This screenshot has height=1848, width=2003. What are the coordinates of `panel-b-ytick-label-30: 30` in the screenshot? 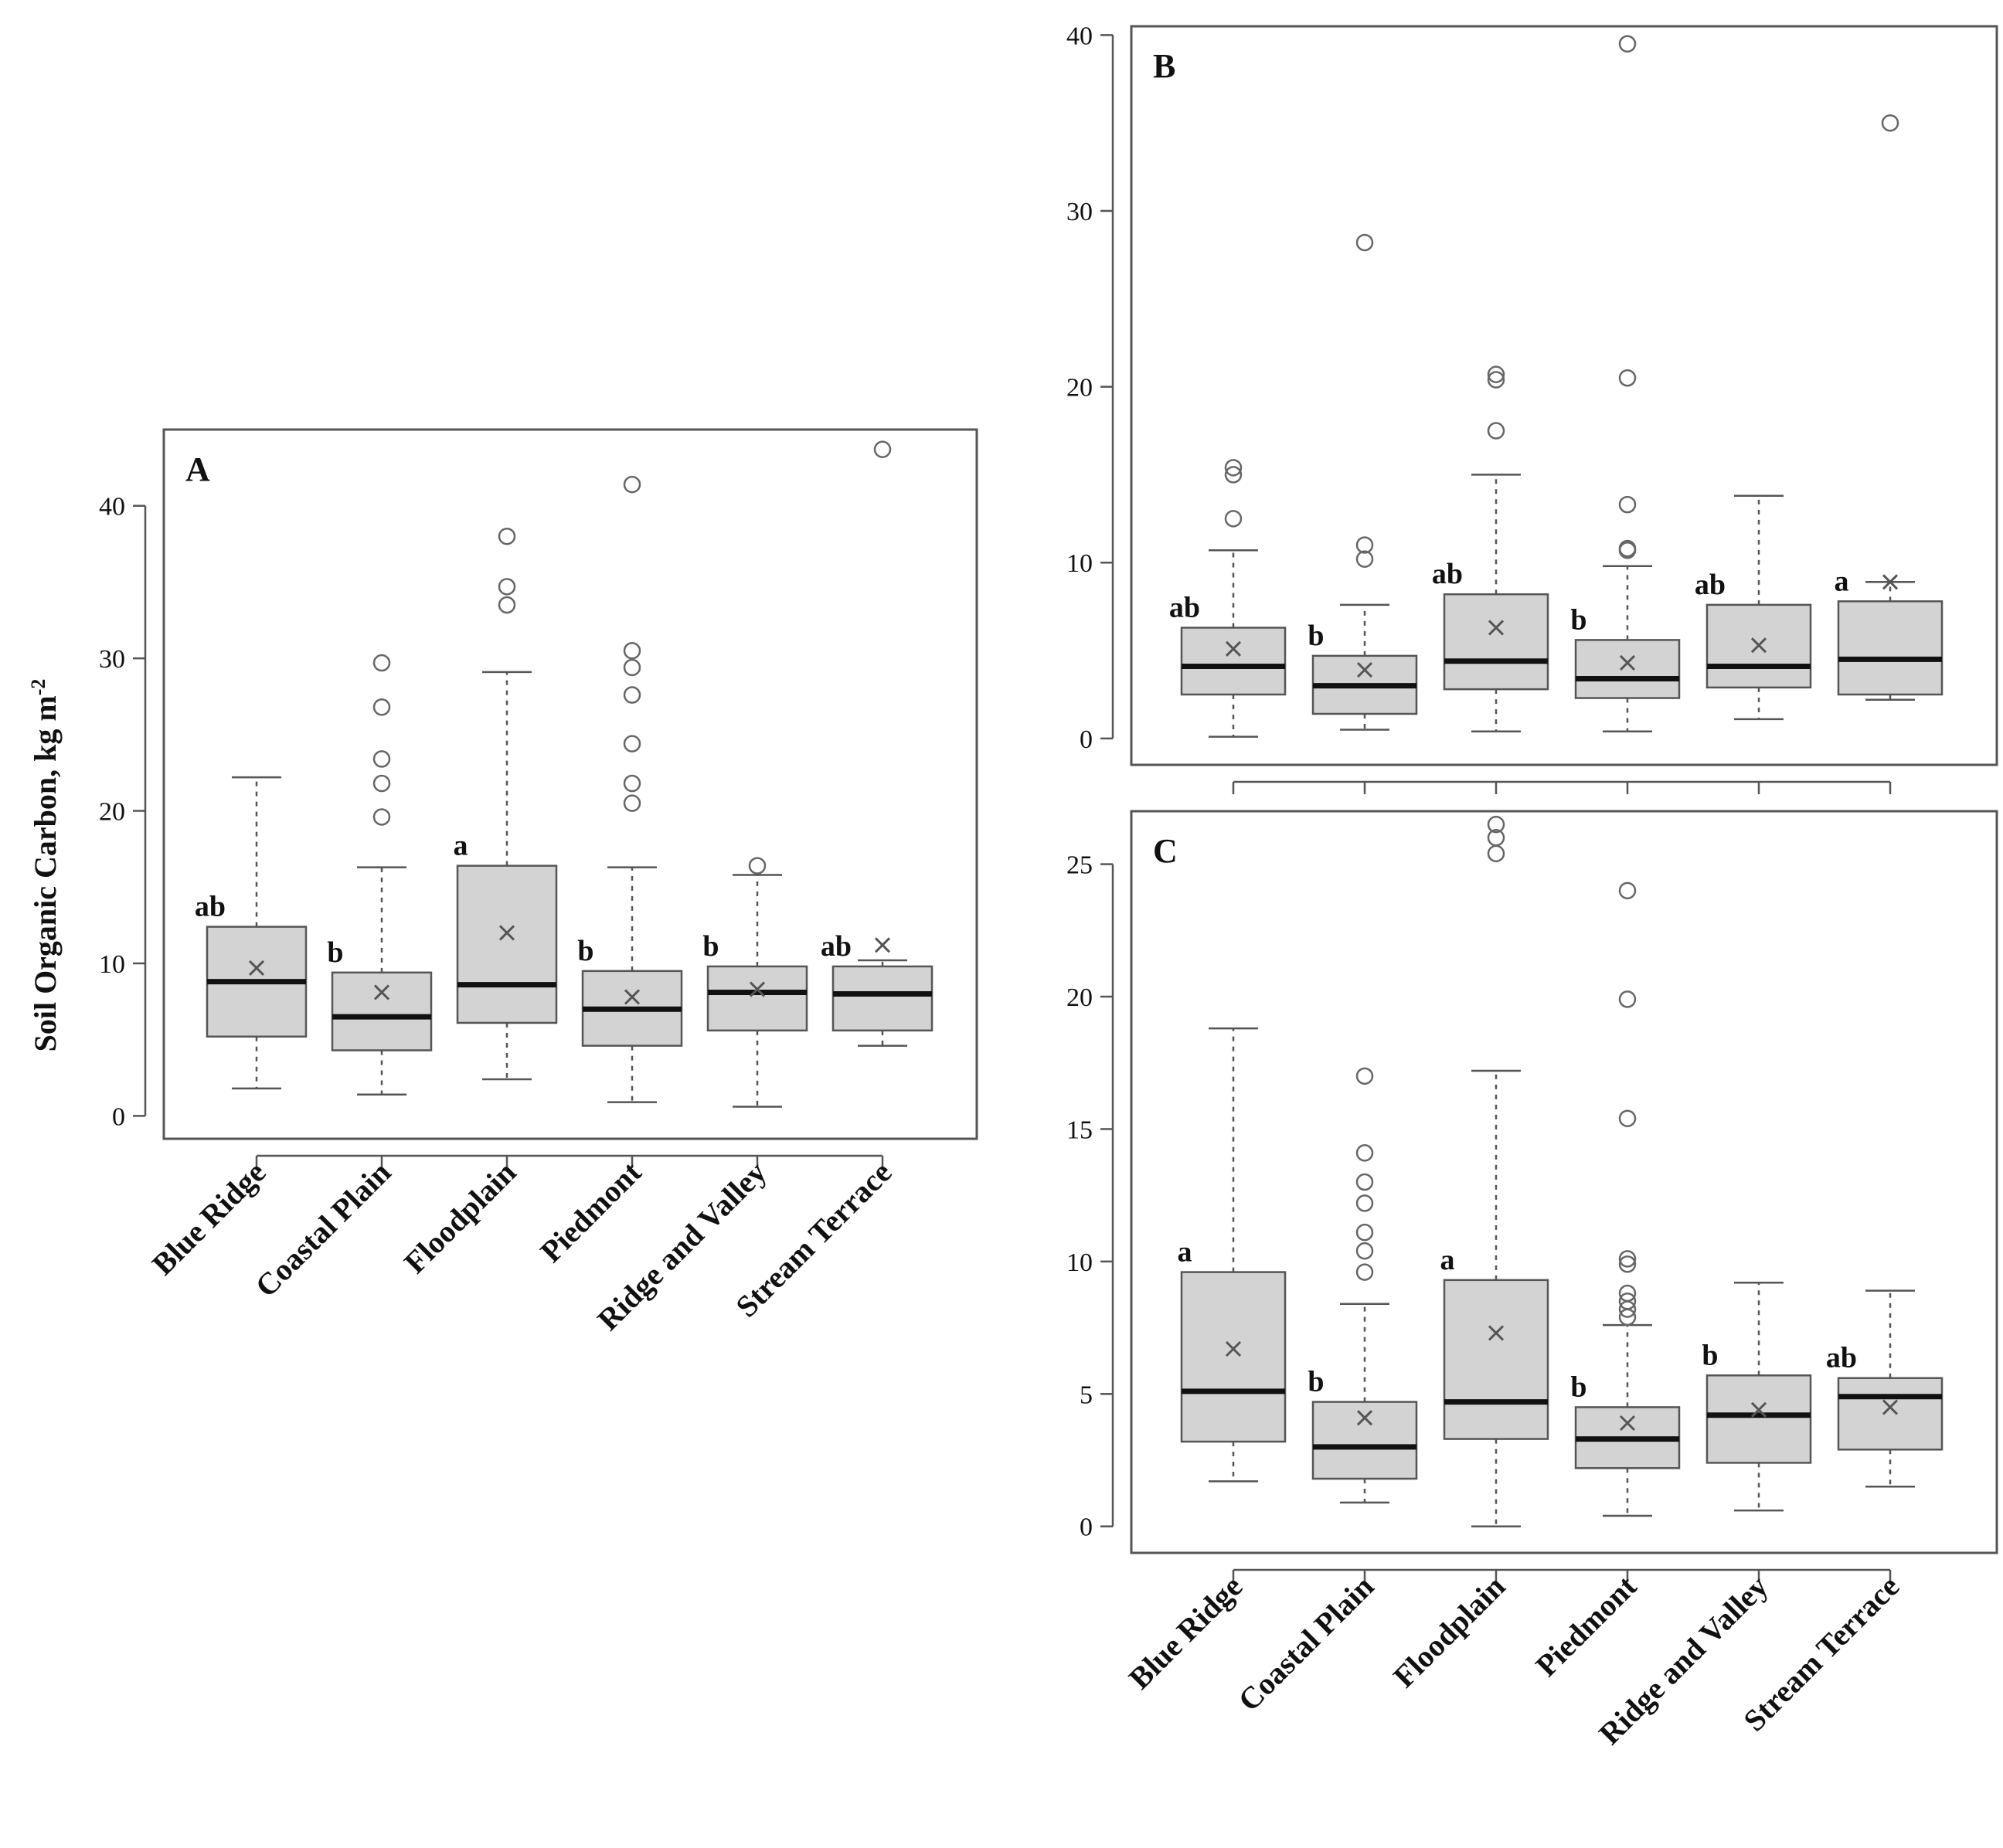 It's located at (1079, 212).